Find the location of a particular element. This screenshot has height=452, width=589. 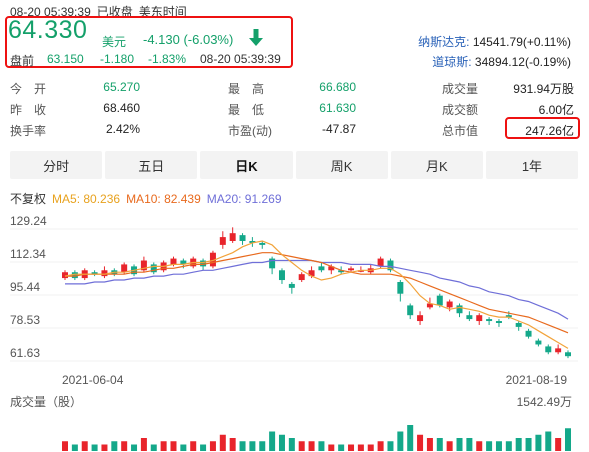

index-name: 道琼斯: is located at coordinates (452, 62).